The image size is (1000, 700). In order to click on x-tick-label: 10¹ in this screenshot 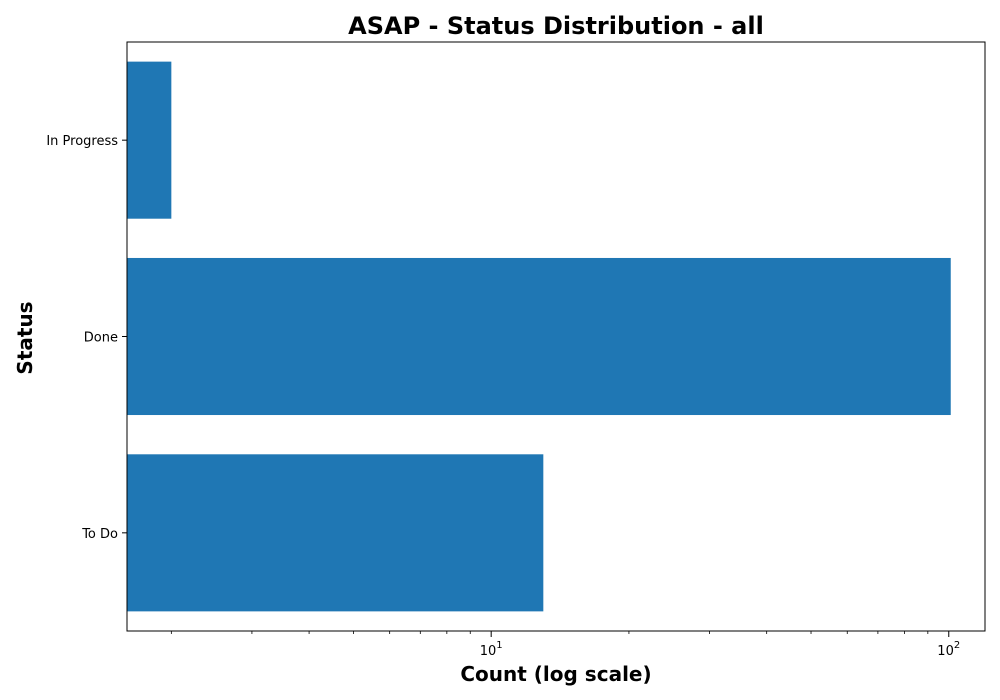, I will do `click(491, 649)`.